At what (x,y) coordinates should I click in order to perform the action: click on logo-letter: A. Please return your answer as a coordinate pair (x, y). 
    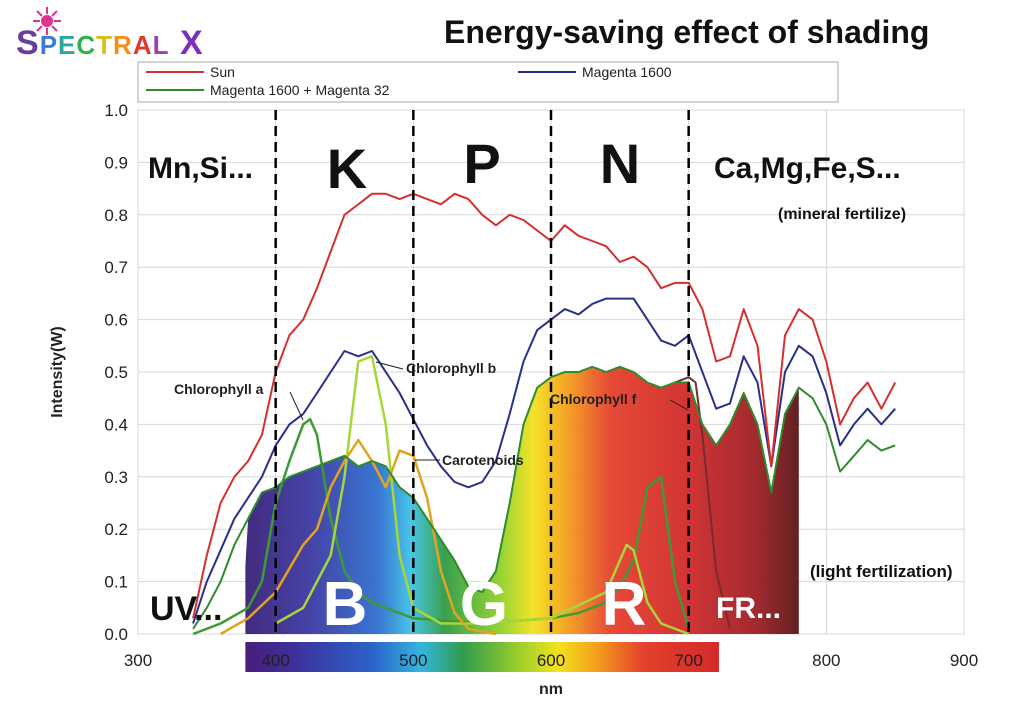
    Looking at the image, I should click on (142, 45).